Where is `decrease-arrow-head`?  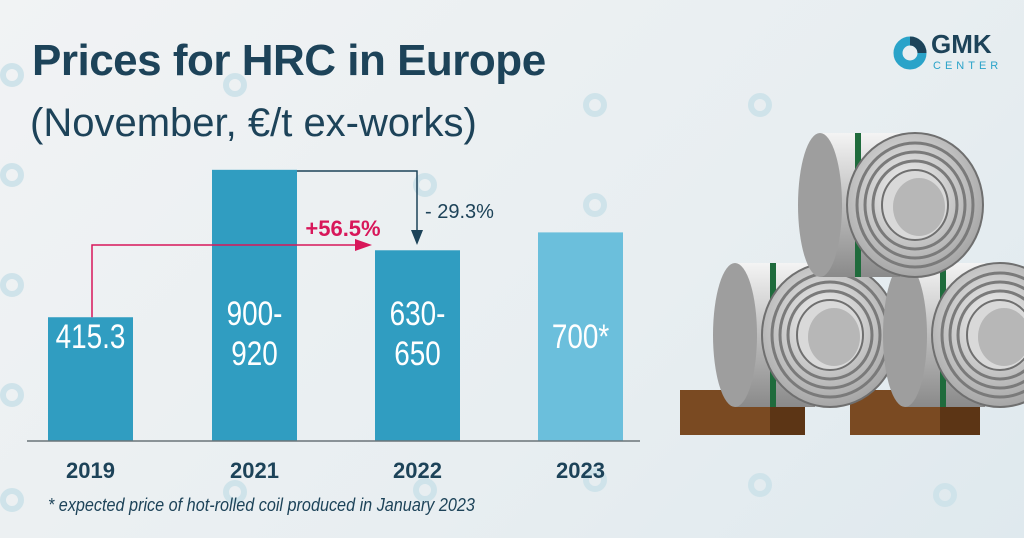
decrease-arrow-head is located at coordinates (417, 237).